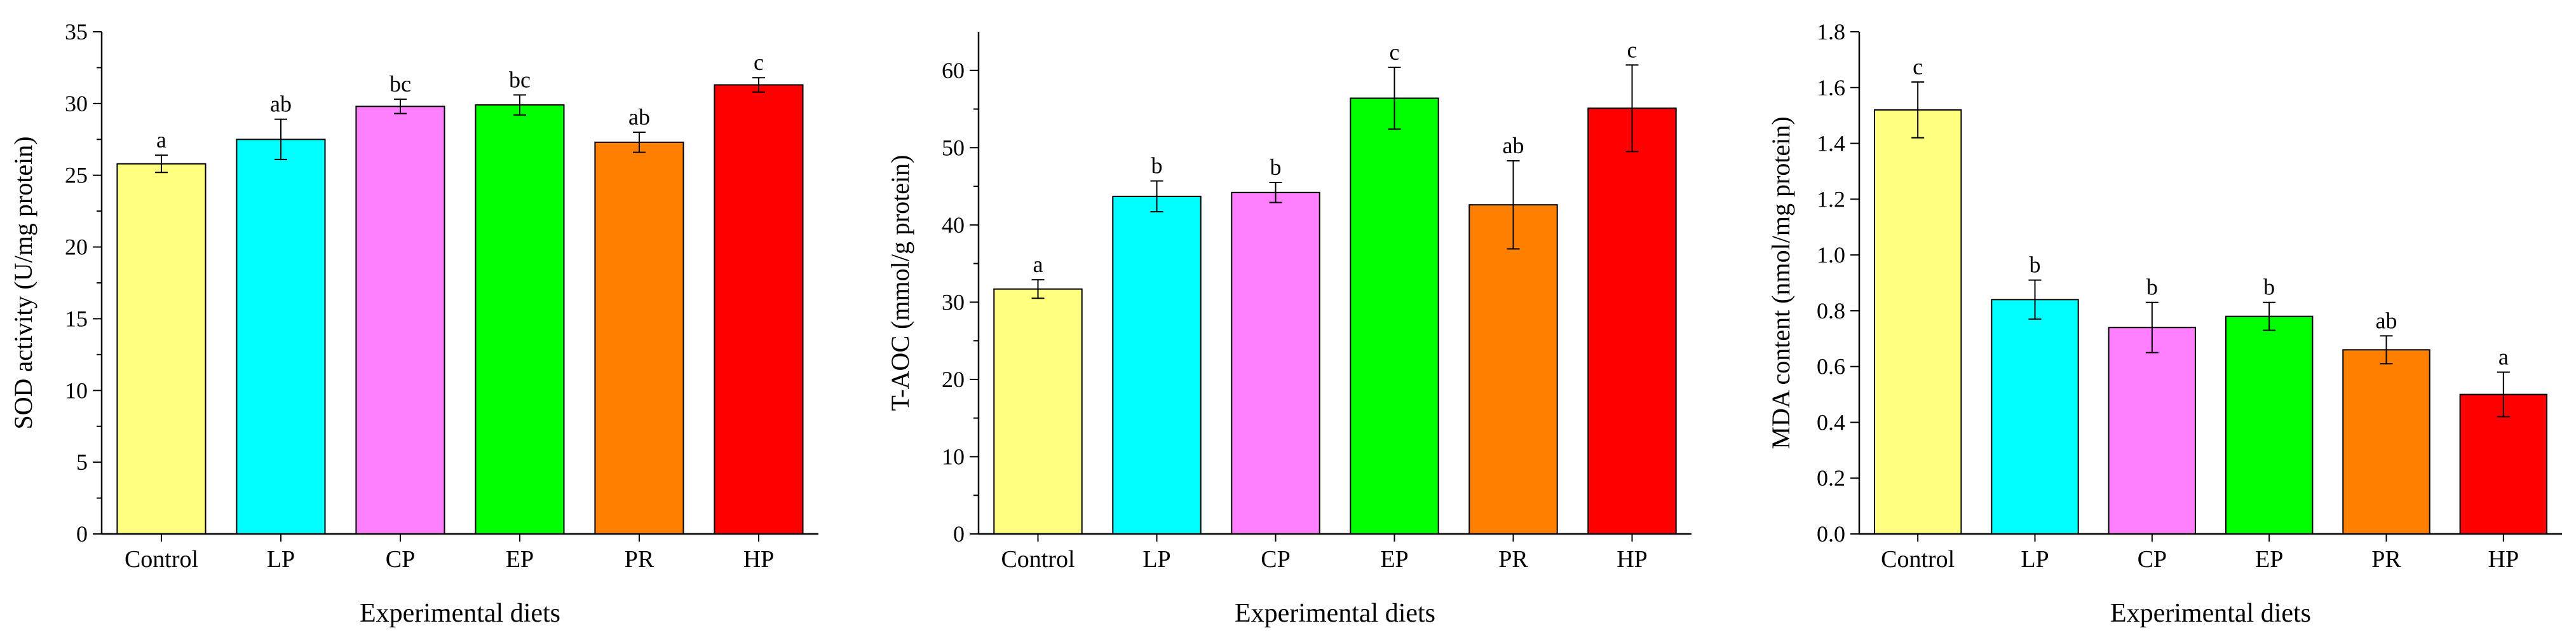 The width and height of the screenshot is (2576, 642). What do you see at coordinates (1780, 282) in the screenshot?
I see `y-axis-title: MDA content (nmol/mg protein)` at bounding box center [1780, 282].